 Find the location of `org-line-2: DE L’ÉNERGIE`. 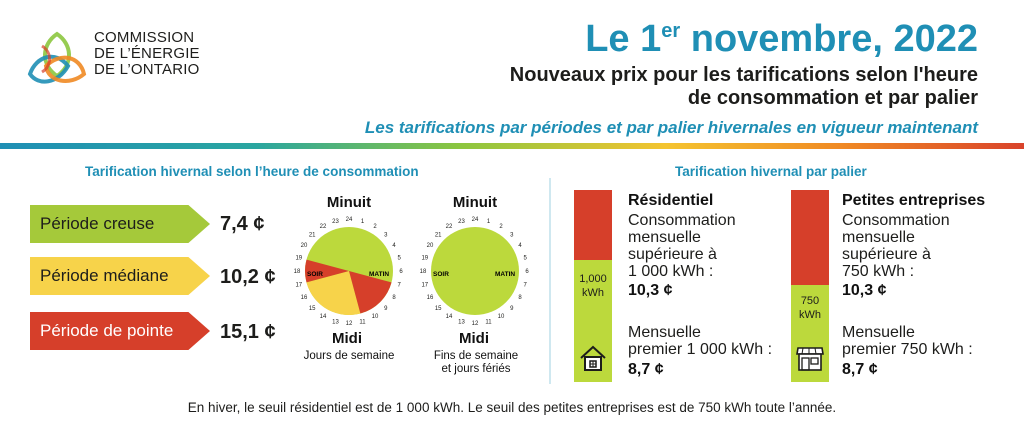

org-line-2: DE L’ÉNERGIE is located at coordinates (147, 53).